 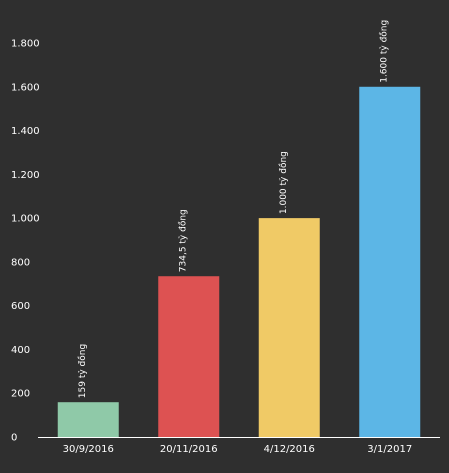 I want to click on y-tick-label: 400, so click(x=20, y=350).